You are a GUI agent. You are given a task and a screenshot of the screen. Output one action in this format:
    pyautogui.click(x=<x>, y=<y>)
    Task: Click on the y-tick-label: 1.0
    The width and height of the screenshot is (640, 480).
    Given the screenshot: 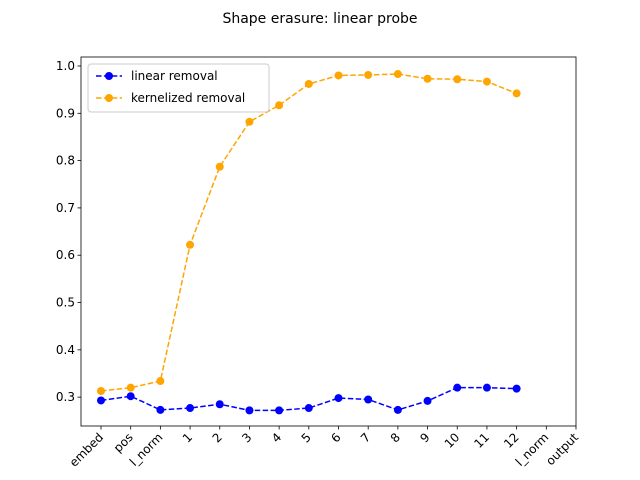 What is the action you would take?
    pyautogui.click(x=65, y=66)
    